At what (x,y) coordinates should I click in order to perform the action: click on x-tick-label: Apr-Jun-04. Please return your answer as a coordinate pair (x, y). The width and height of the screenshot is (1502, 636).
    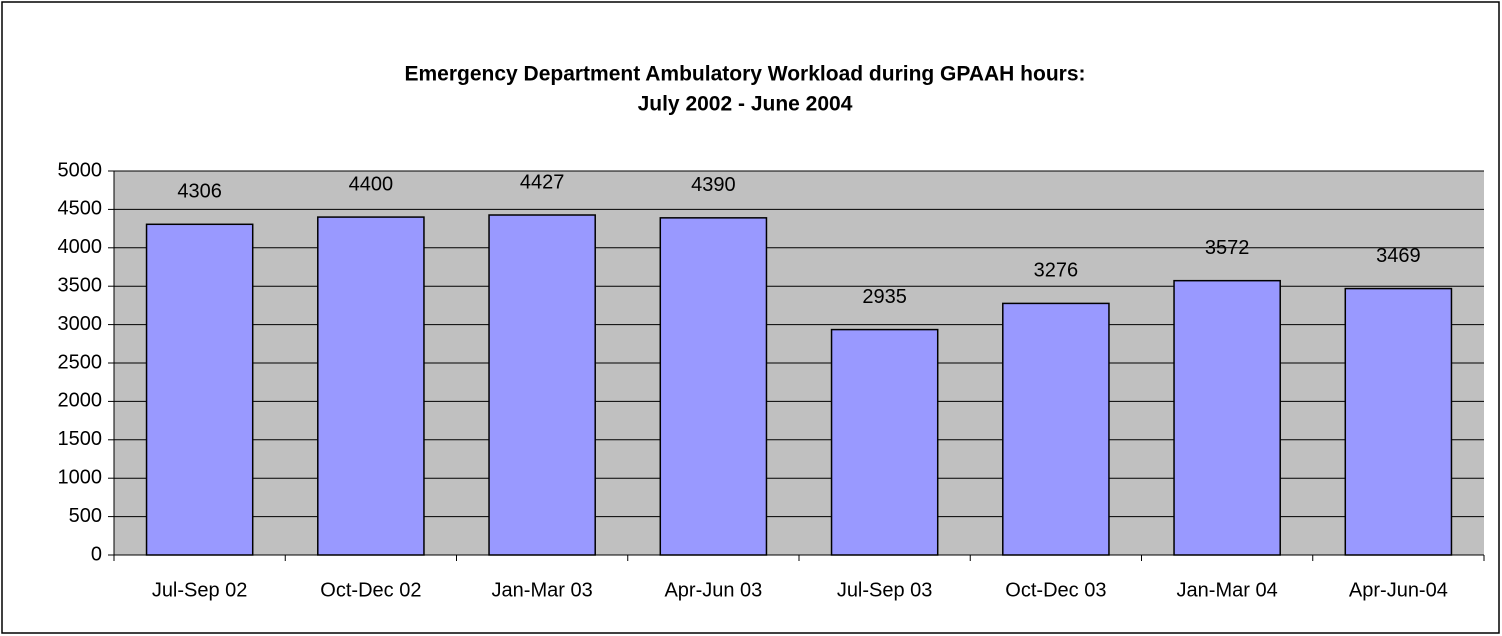
    Looking at the image, I should click on (1398, 590).